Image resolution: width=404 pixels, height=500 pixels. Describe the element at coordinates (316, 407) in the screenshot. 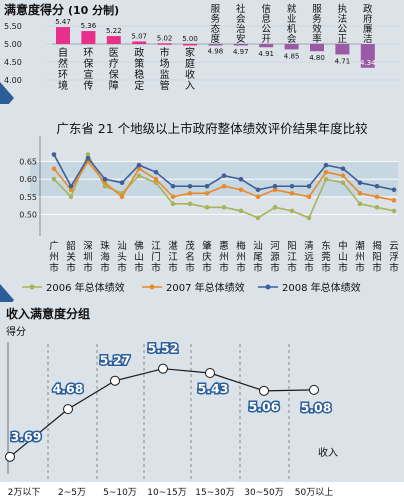

I see `data-value-label: 5.08` at that location.